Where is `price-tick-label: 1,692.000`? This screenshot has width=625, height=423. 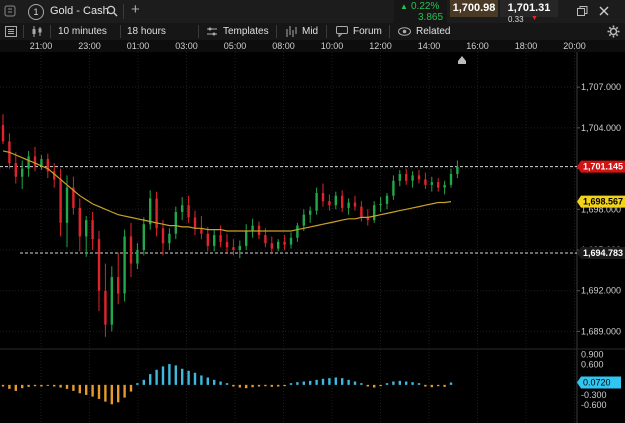
price-tick-label: 1,692.000 is located at coordinates (601, 291).